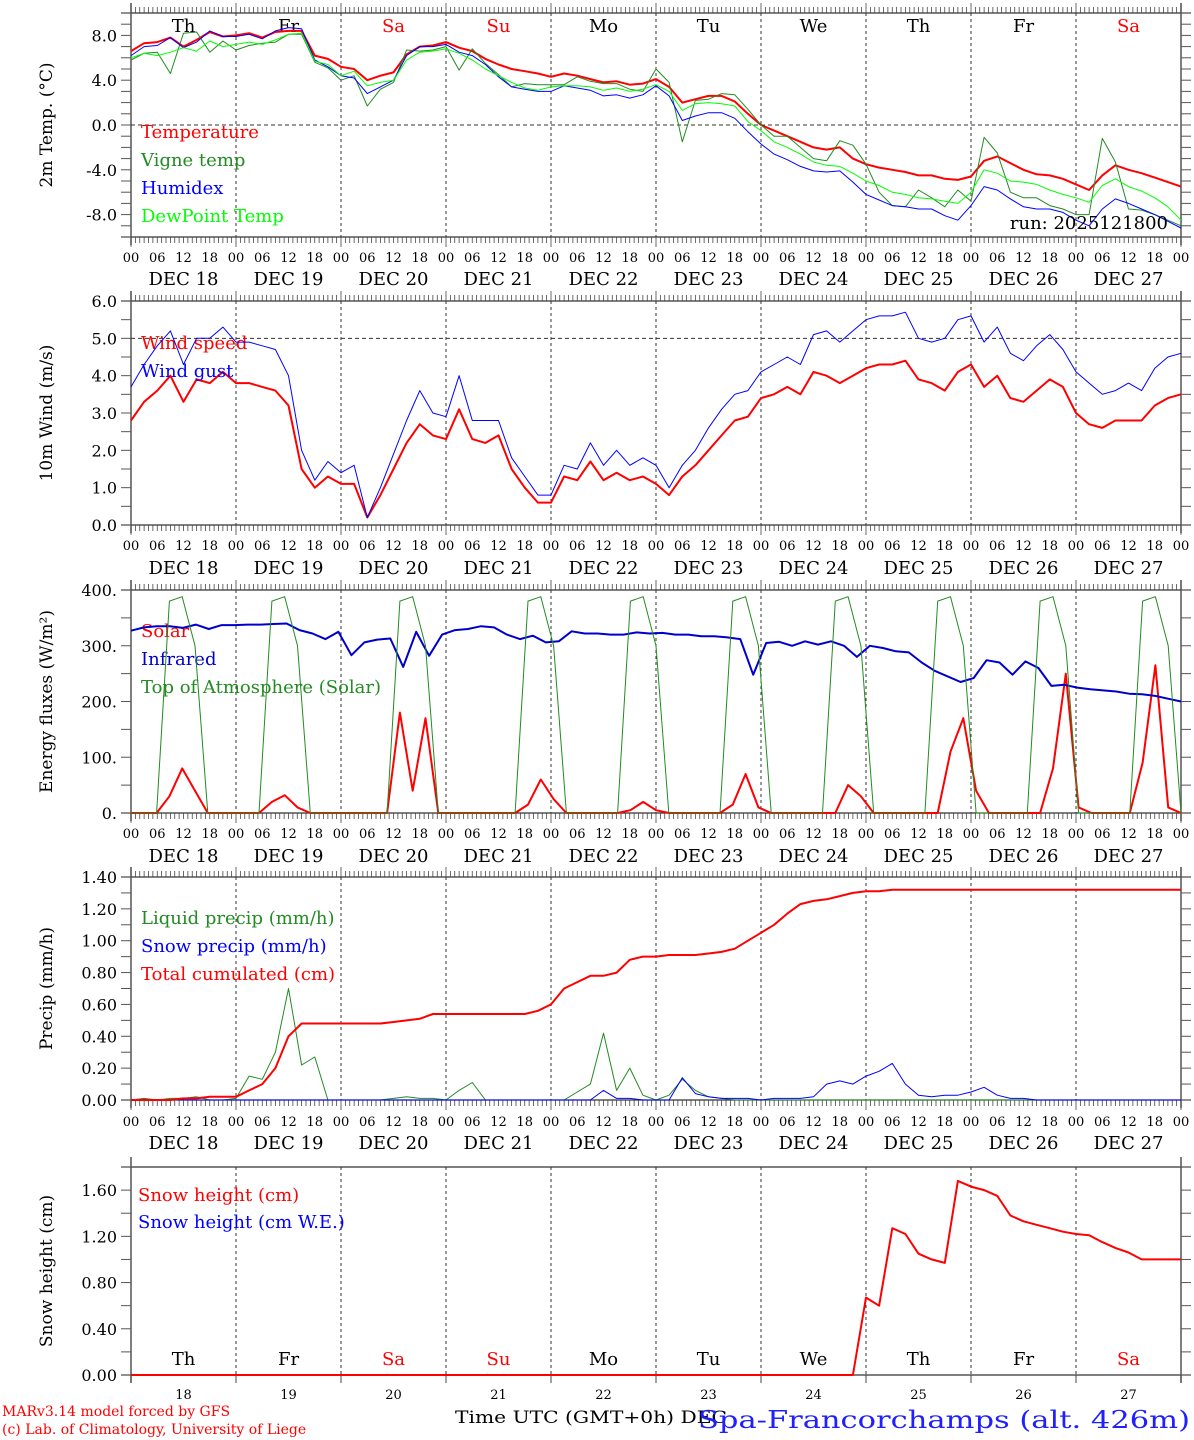 The width and height of the screenshot is (1194, 1440). Describe the element at coordinates (101, 215) in the screenshot. I see `y-tick-label: -8.0` at that location.